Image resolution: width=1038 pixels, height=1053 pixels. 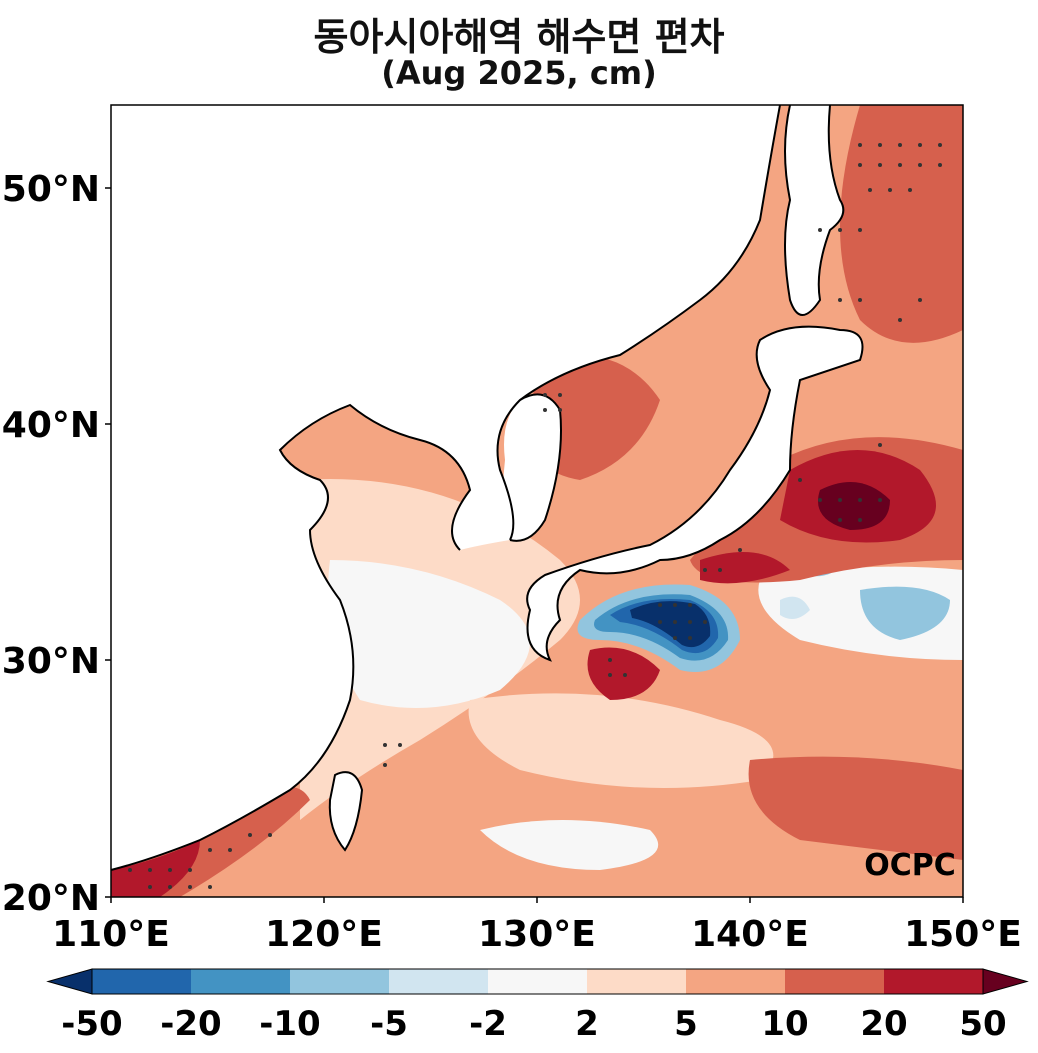 What do you see at coordinates (111, 934) in the screenshot?
I see `x-tick-label: 110°E` at bounding box center [111, 934].